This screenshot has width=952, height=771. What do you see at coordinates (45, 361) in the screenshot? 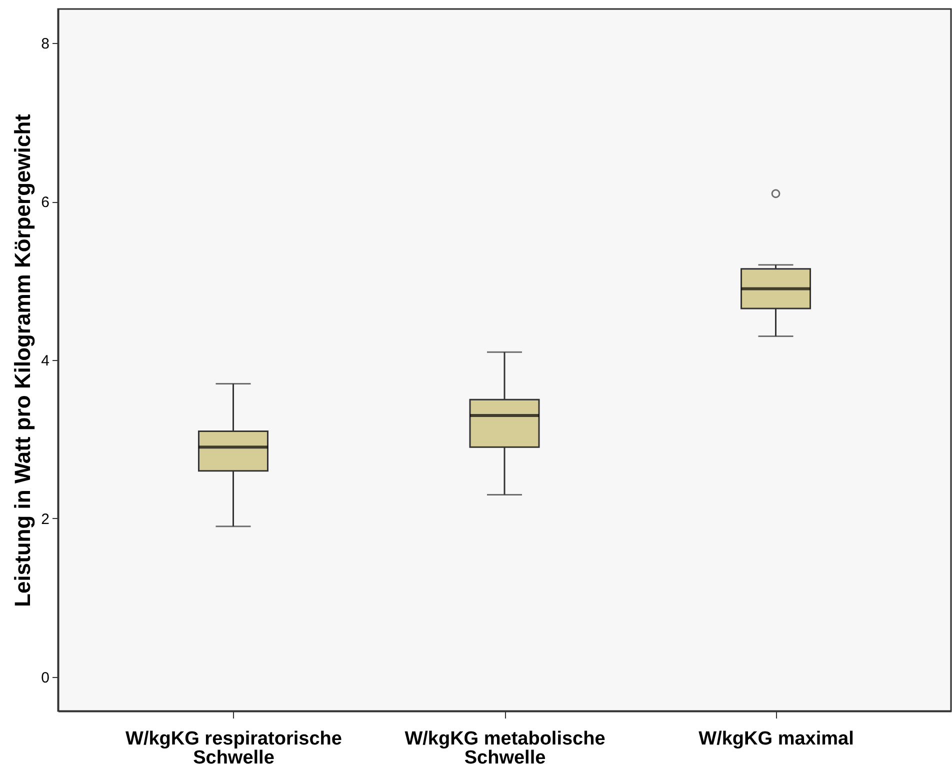
I see `y-tick-label: 4` at bounding box center [45, 361].